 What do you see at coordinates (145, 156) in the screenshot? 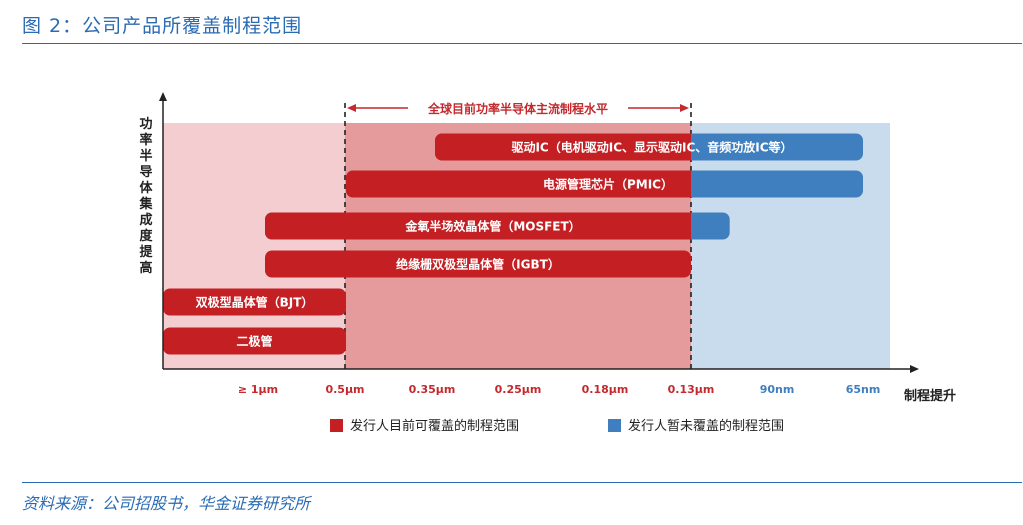
I see `y-axis-label-char: 半` at bounding box center [145, 156].